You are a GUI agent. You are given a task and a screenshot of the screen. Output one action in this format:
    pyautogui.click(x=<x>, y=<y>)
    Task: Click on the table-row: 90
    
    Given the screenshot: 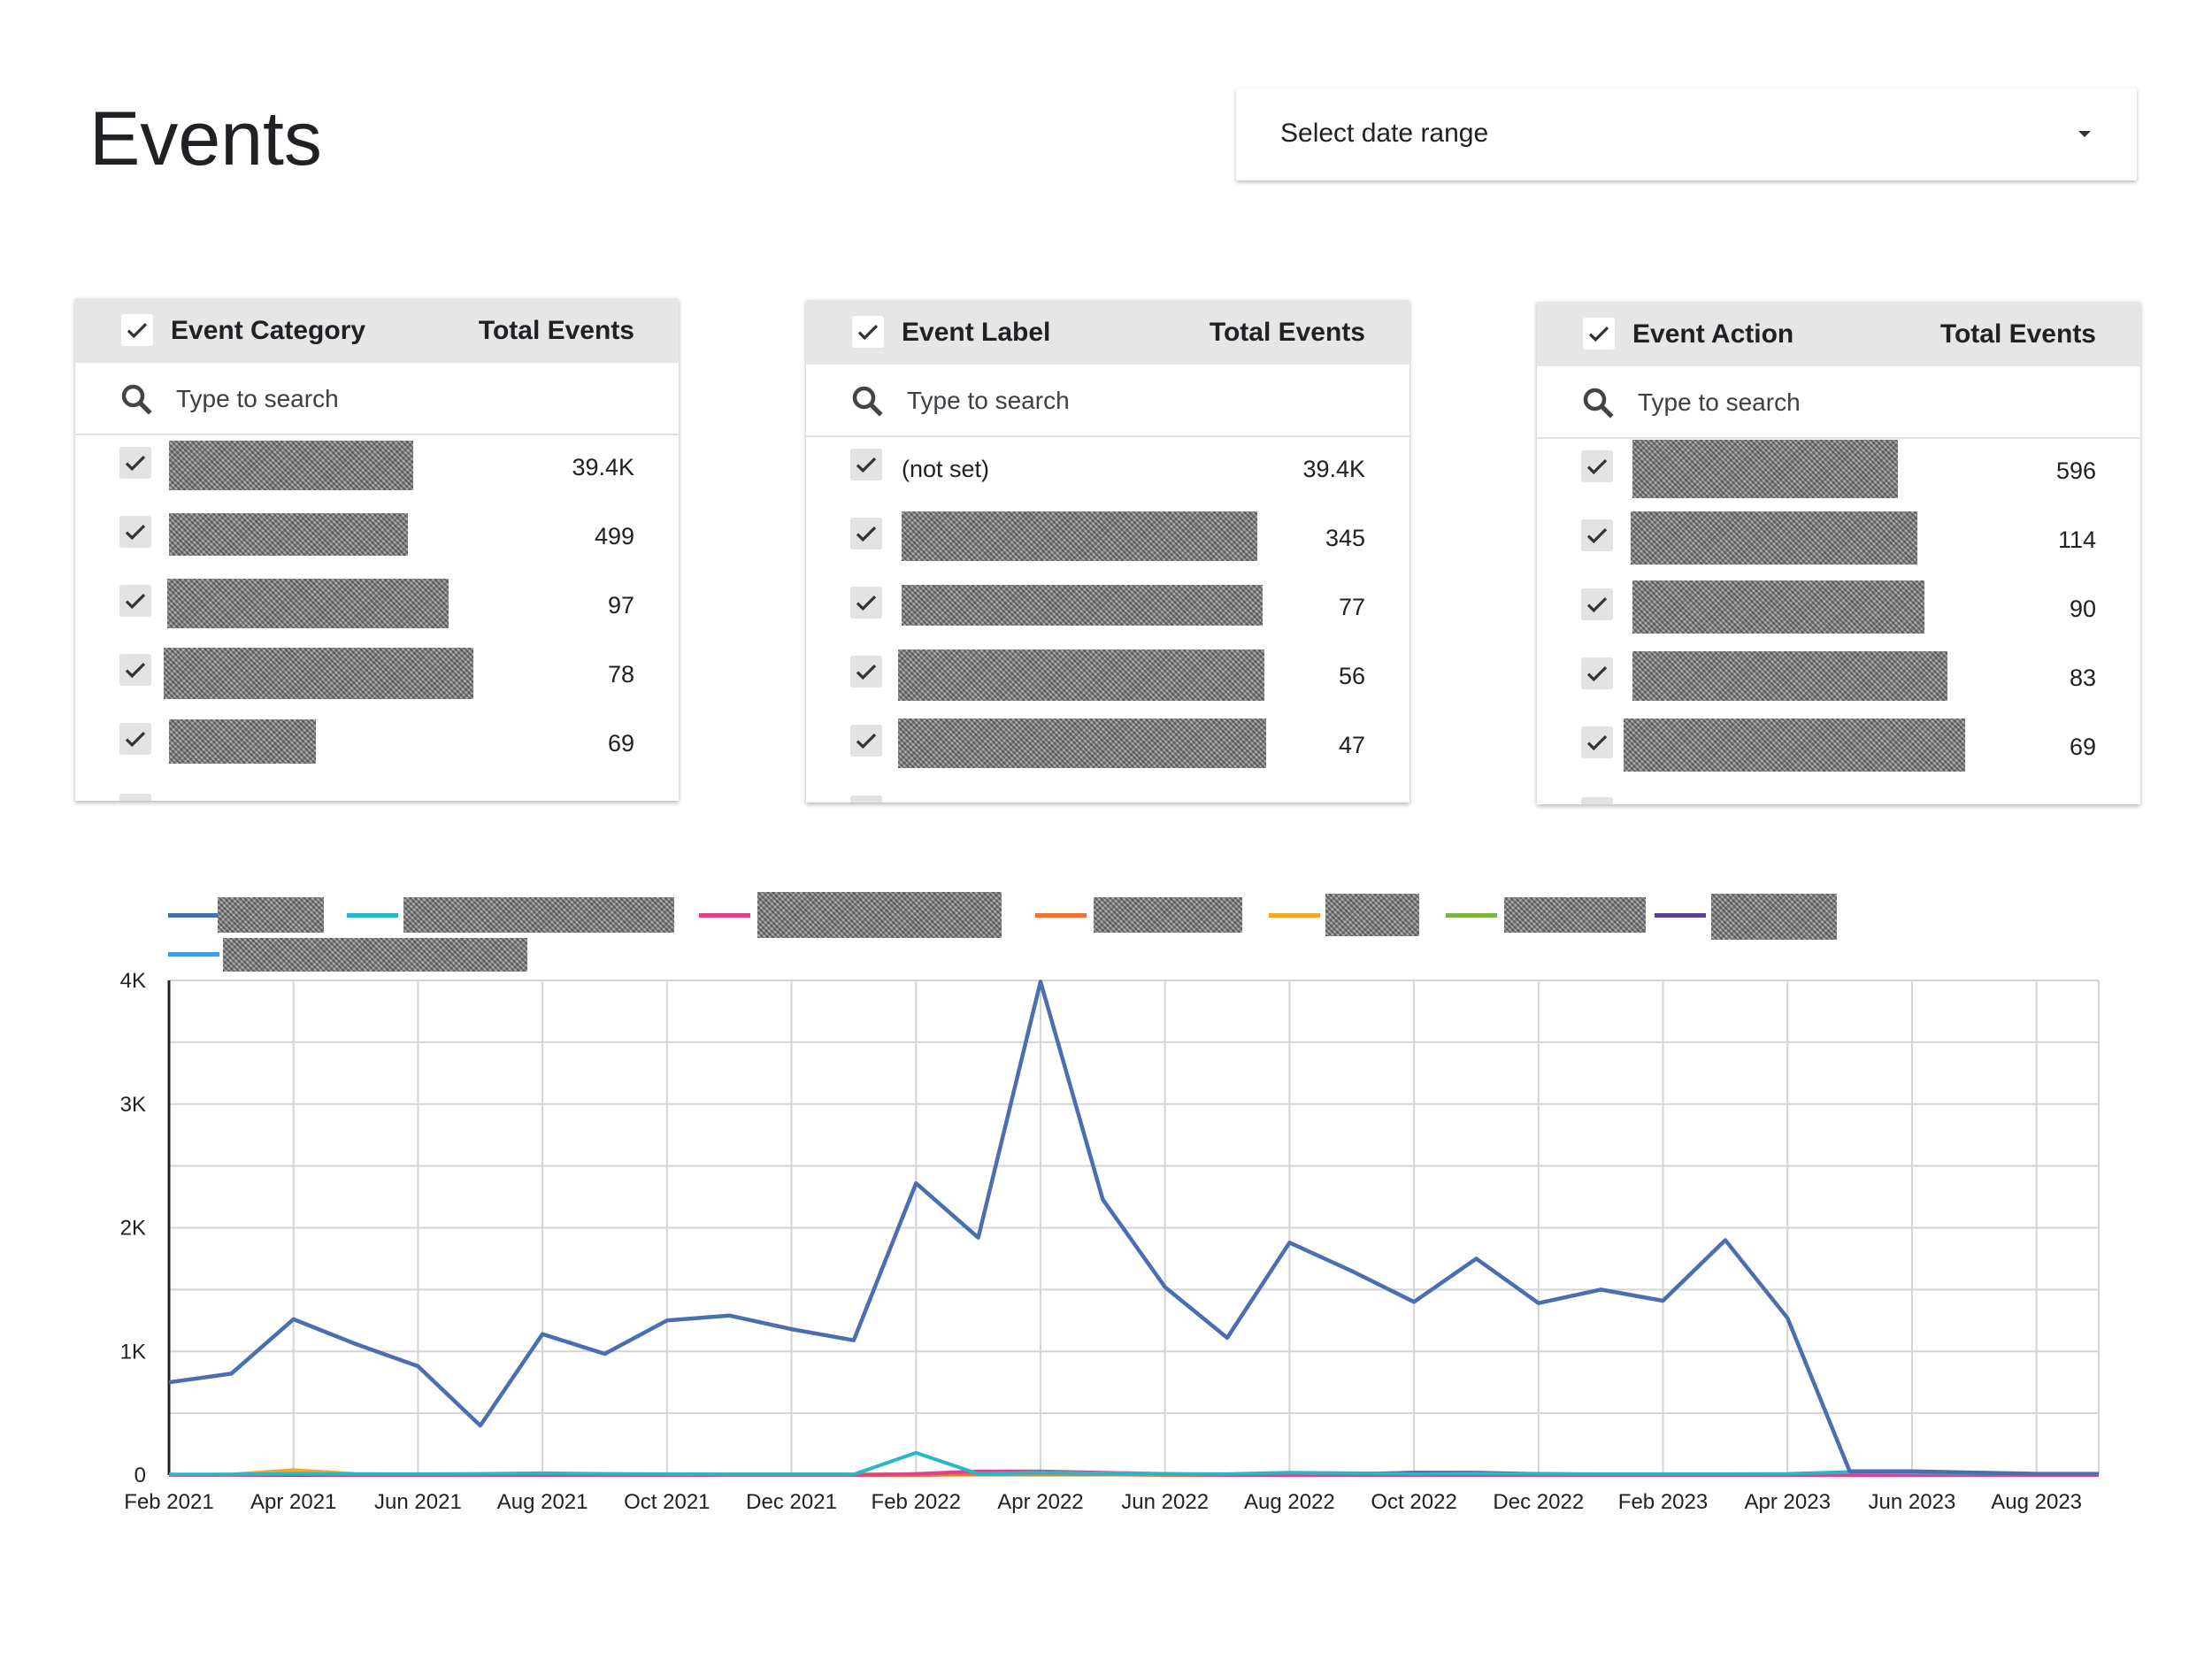 What is the action you would take?
    pyautogui.click(x=1839, y=610)
    